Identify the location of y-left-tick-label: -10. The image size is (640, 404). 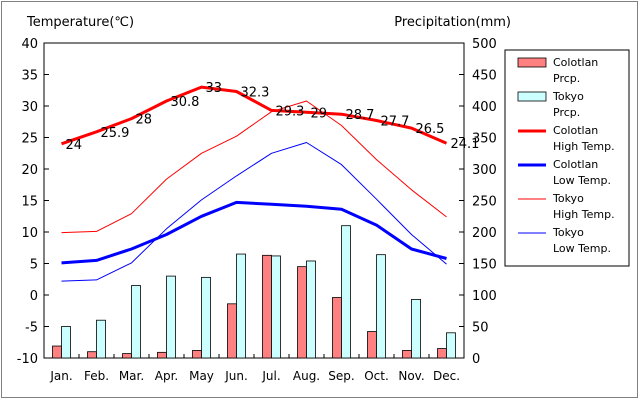
(27, 359).